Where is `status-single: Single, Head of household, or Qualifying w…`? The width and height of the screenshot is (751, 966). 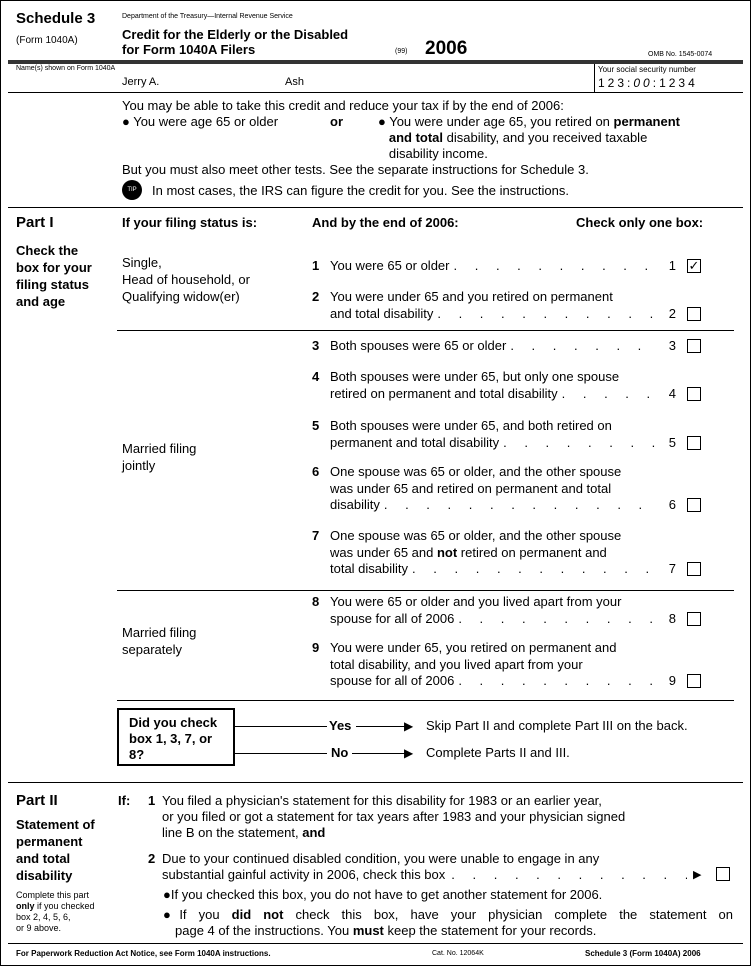 status-single: Single, Head of household, or Qualifying w… is located at coordinates (186, 279).